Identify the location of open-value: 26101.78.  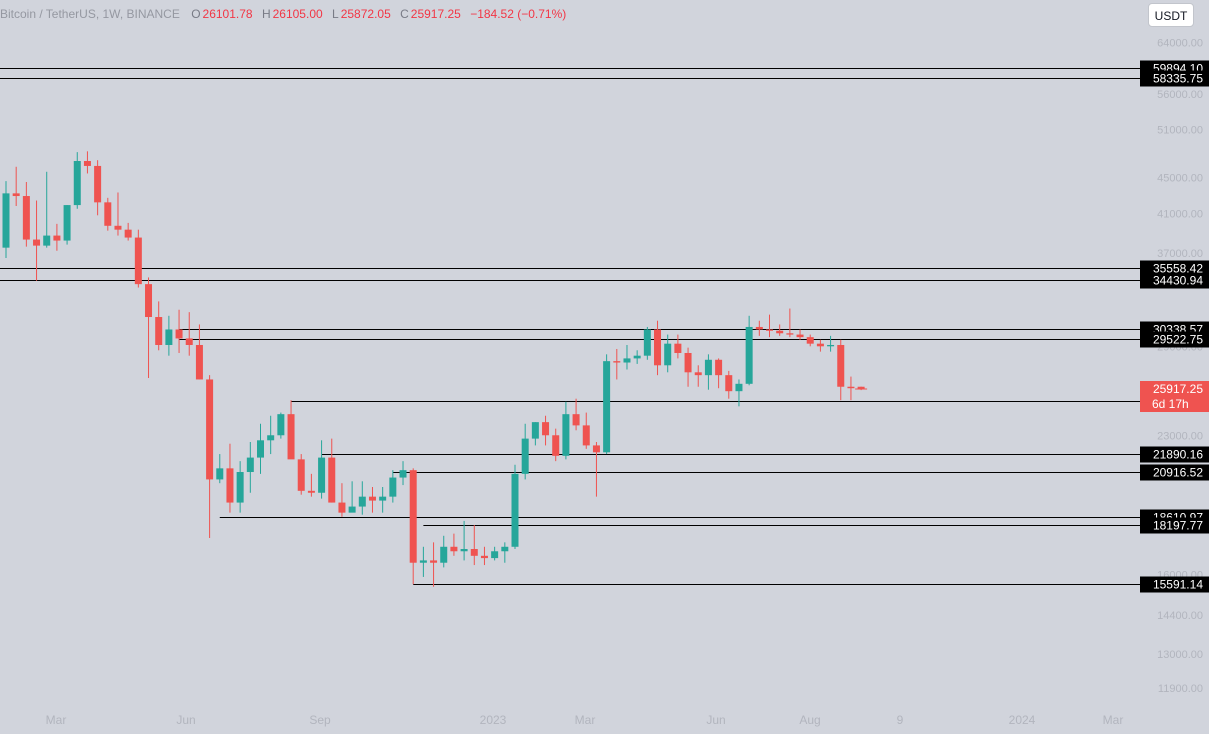
(227, 14).